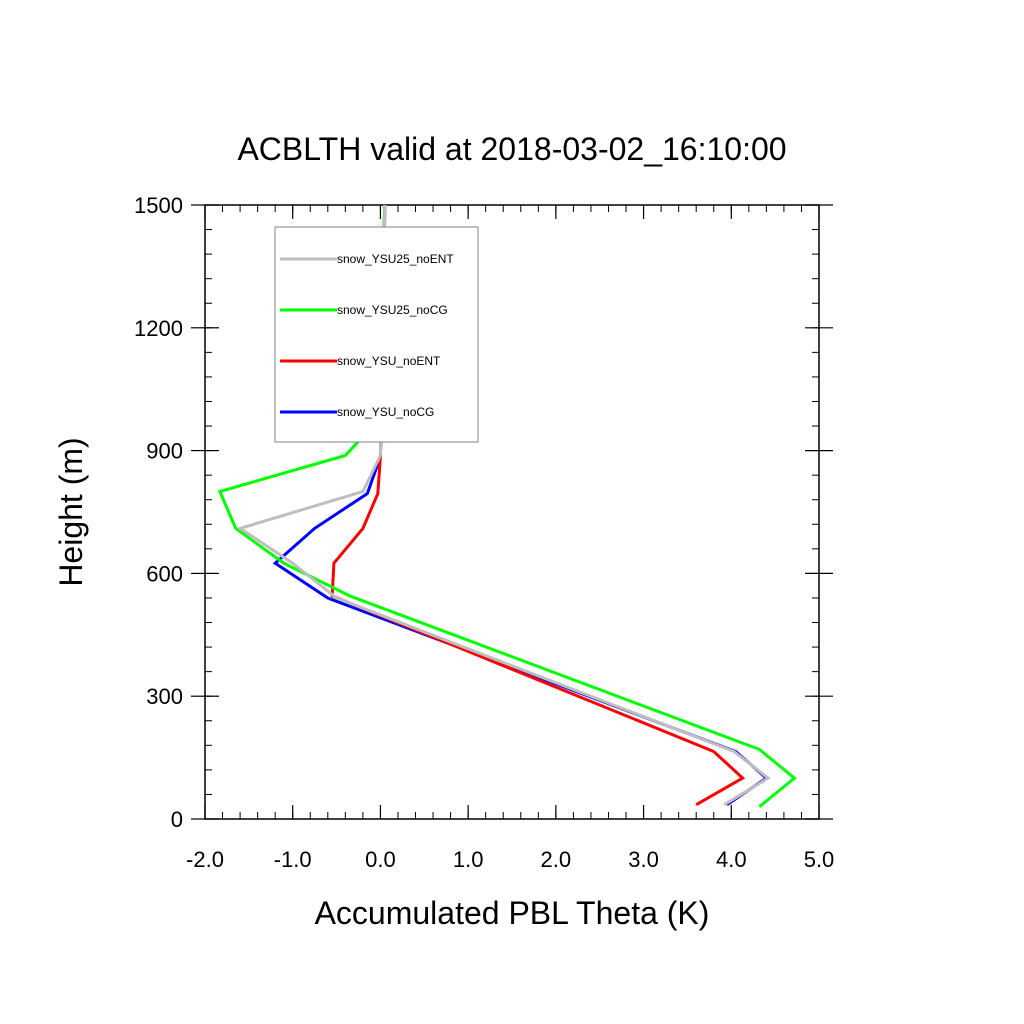 The height and width of the screenshot is (1024, 1024). Describe the element at coordinates (395, 259) in the screenshot. I see `legend-label: snow_YSU25_noENT` at that location.